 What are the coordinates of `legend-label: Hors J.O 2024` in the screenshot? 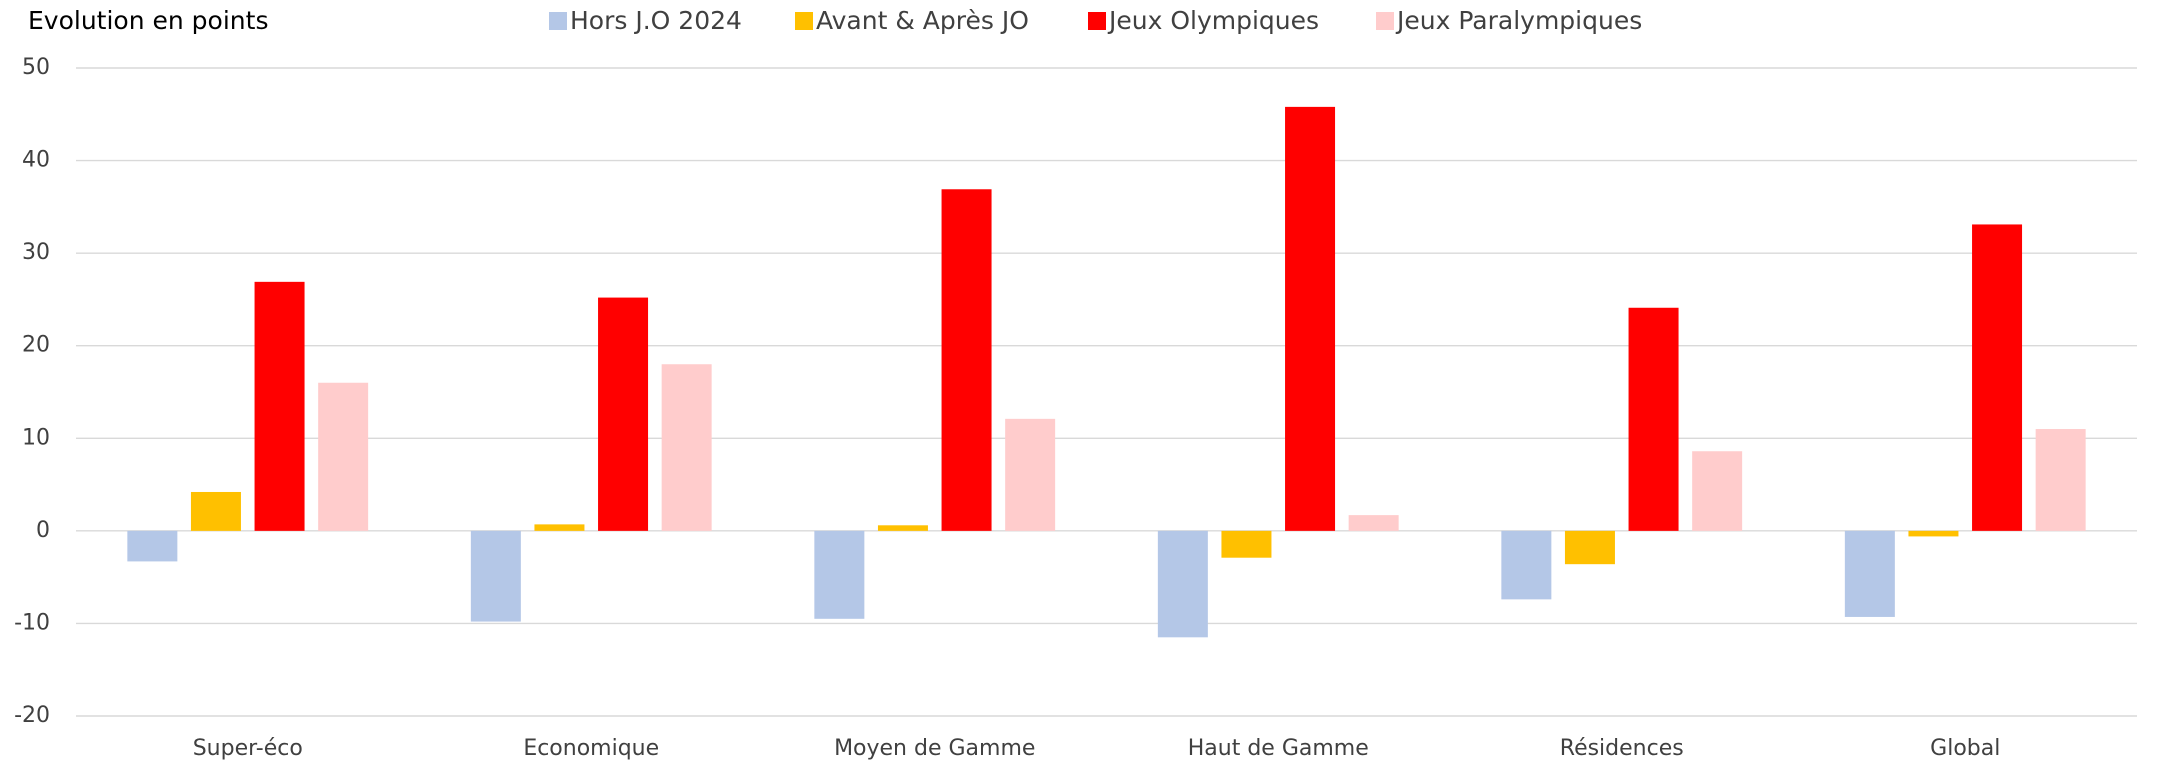 It's located at (656, 20).